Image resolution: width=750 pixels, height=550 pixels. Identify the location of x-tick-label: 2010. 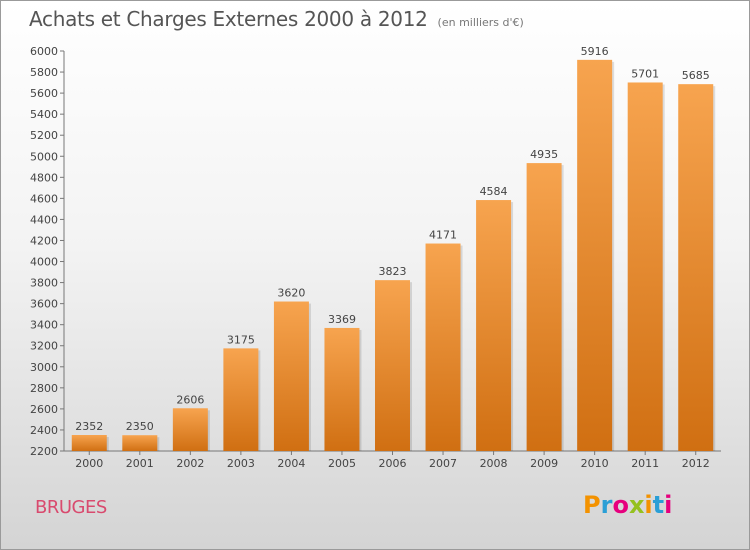
(595, 463).